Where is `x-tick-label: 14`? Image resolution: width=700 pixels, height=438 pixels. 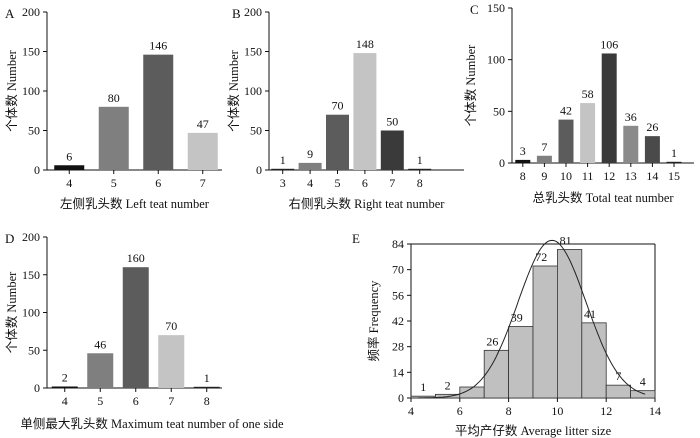
x-tick-label: 14 is located at coordinates (655, 411).